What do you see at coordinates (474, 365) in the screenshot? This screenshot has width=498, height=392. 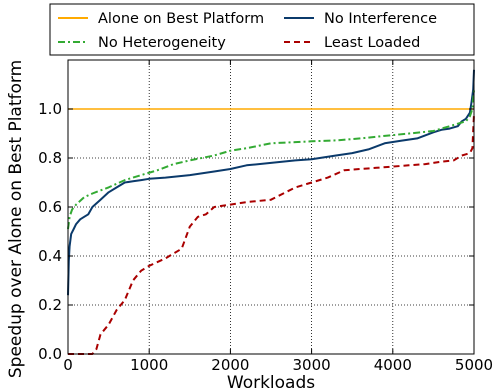 I see `x-tick-label: 5000` at bounding box center [474, 365].